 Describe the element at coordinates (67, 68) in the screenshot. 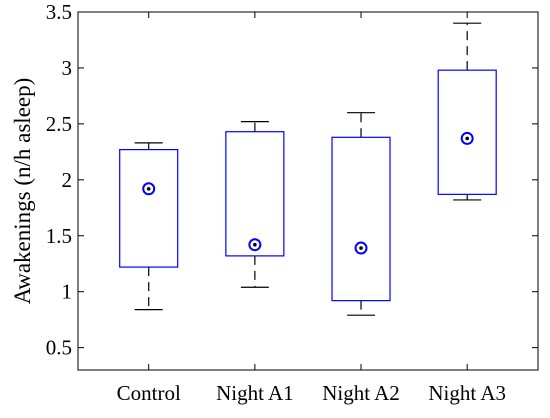

I see `y-tick-label: 3` at that location.